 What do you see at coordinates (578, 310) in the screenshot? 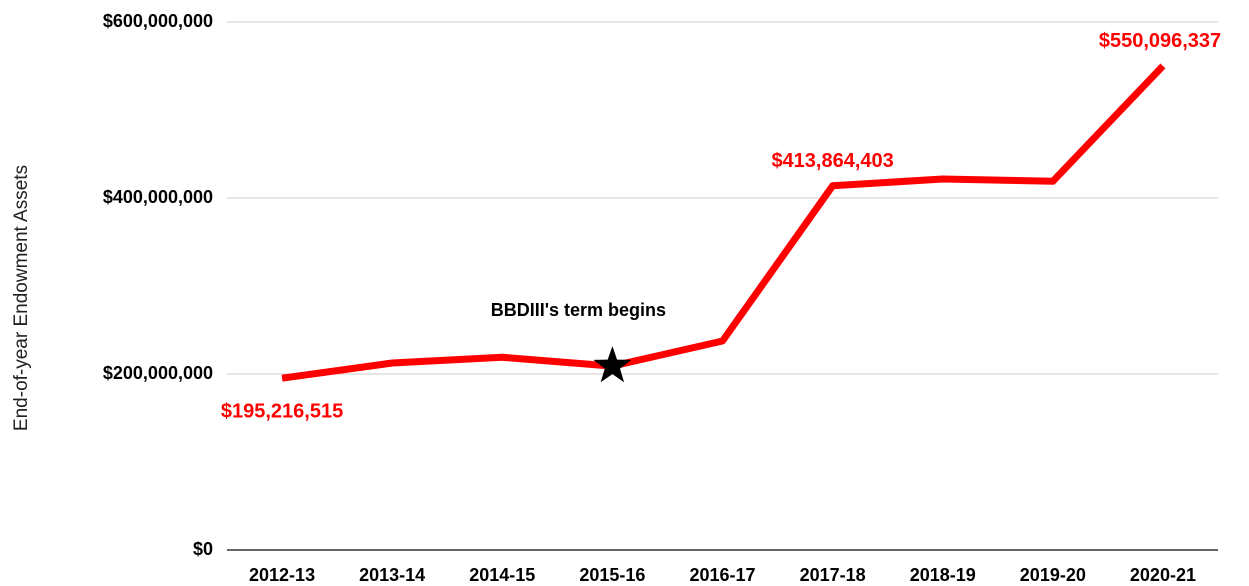
I see `annotation: BBDIII's term begins` at bounding box center [578, 310].